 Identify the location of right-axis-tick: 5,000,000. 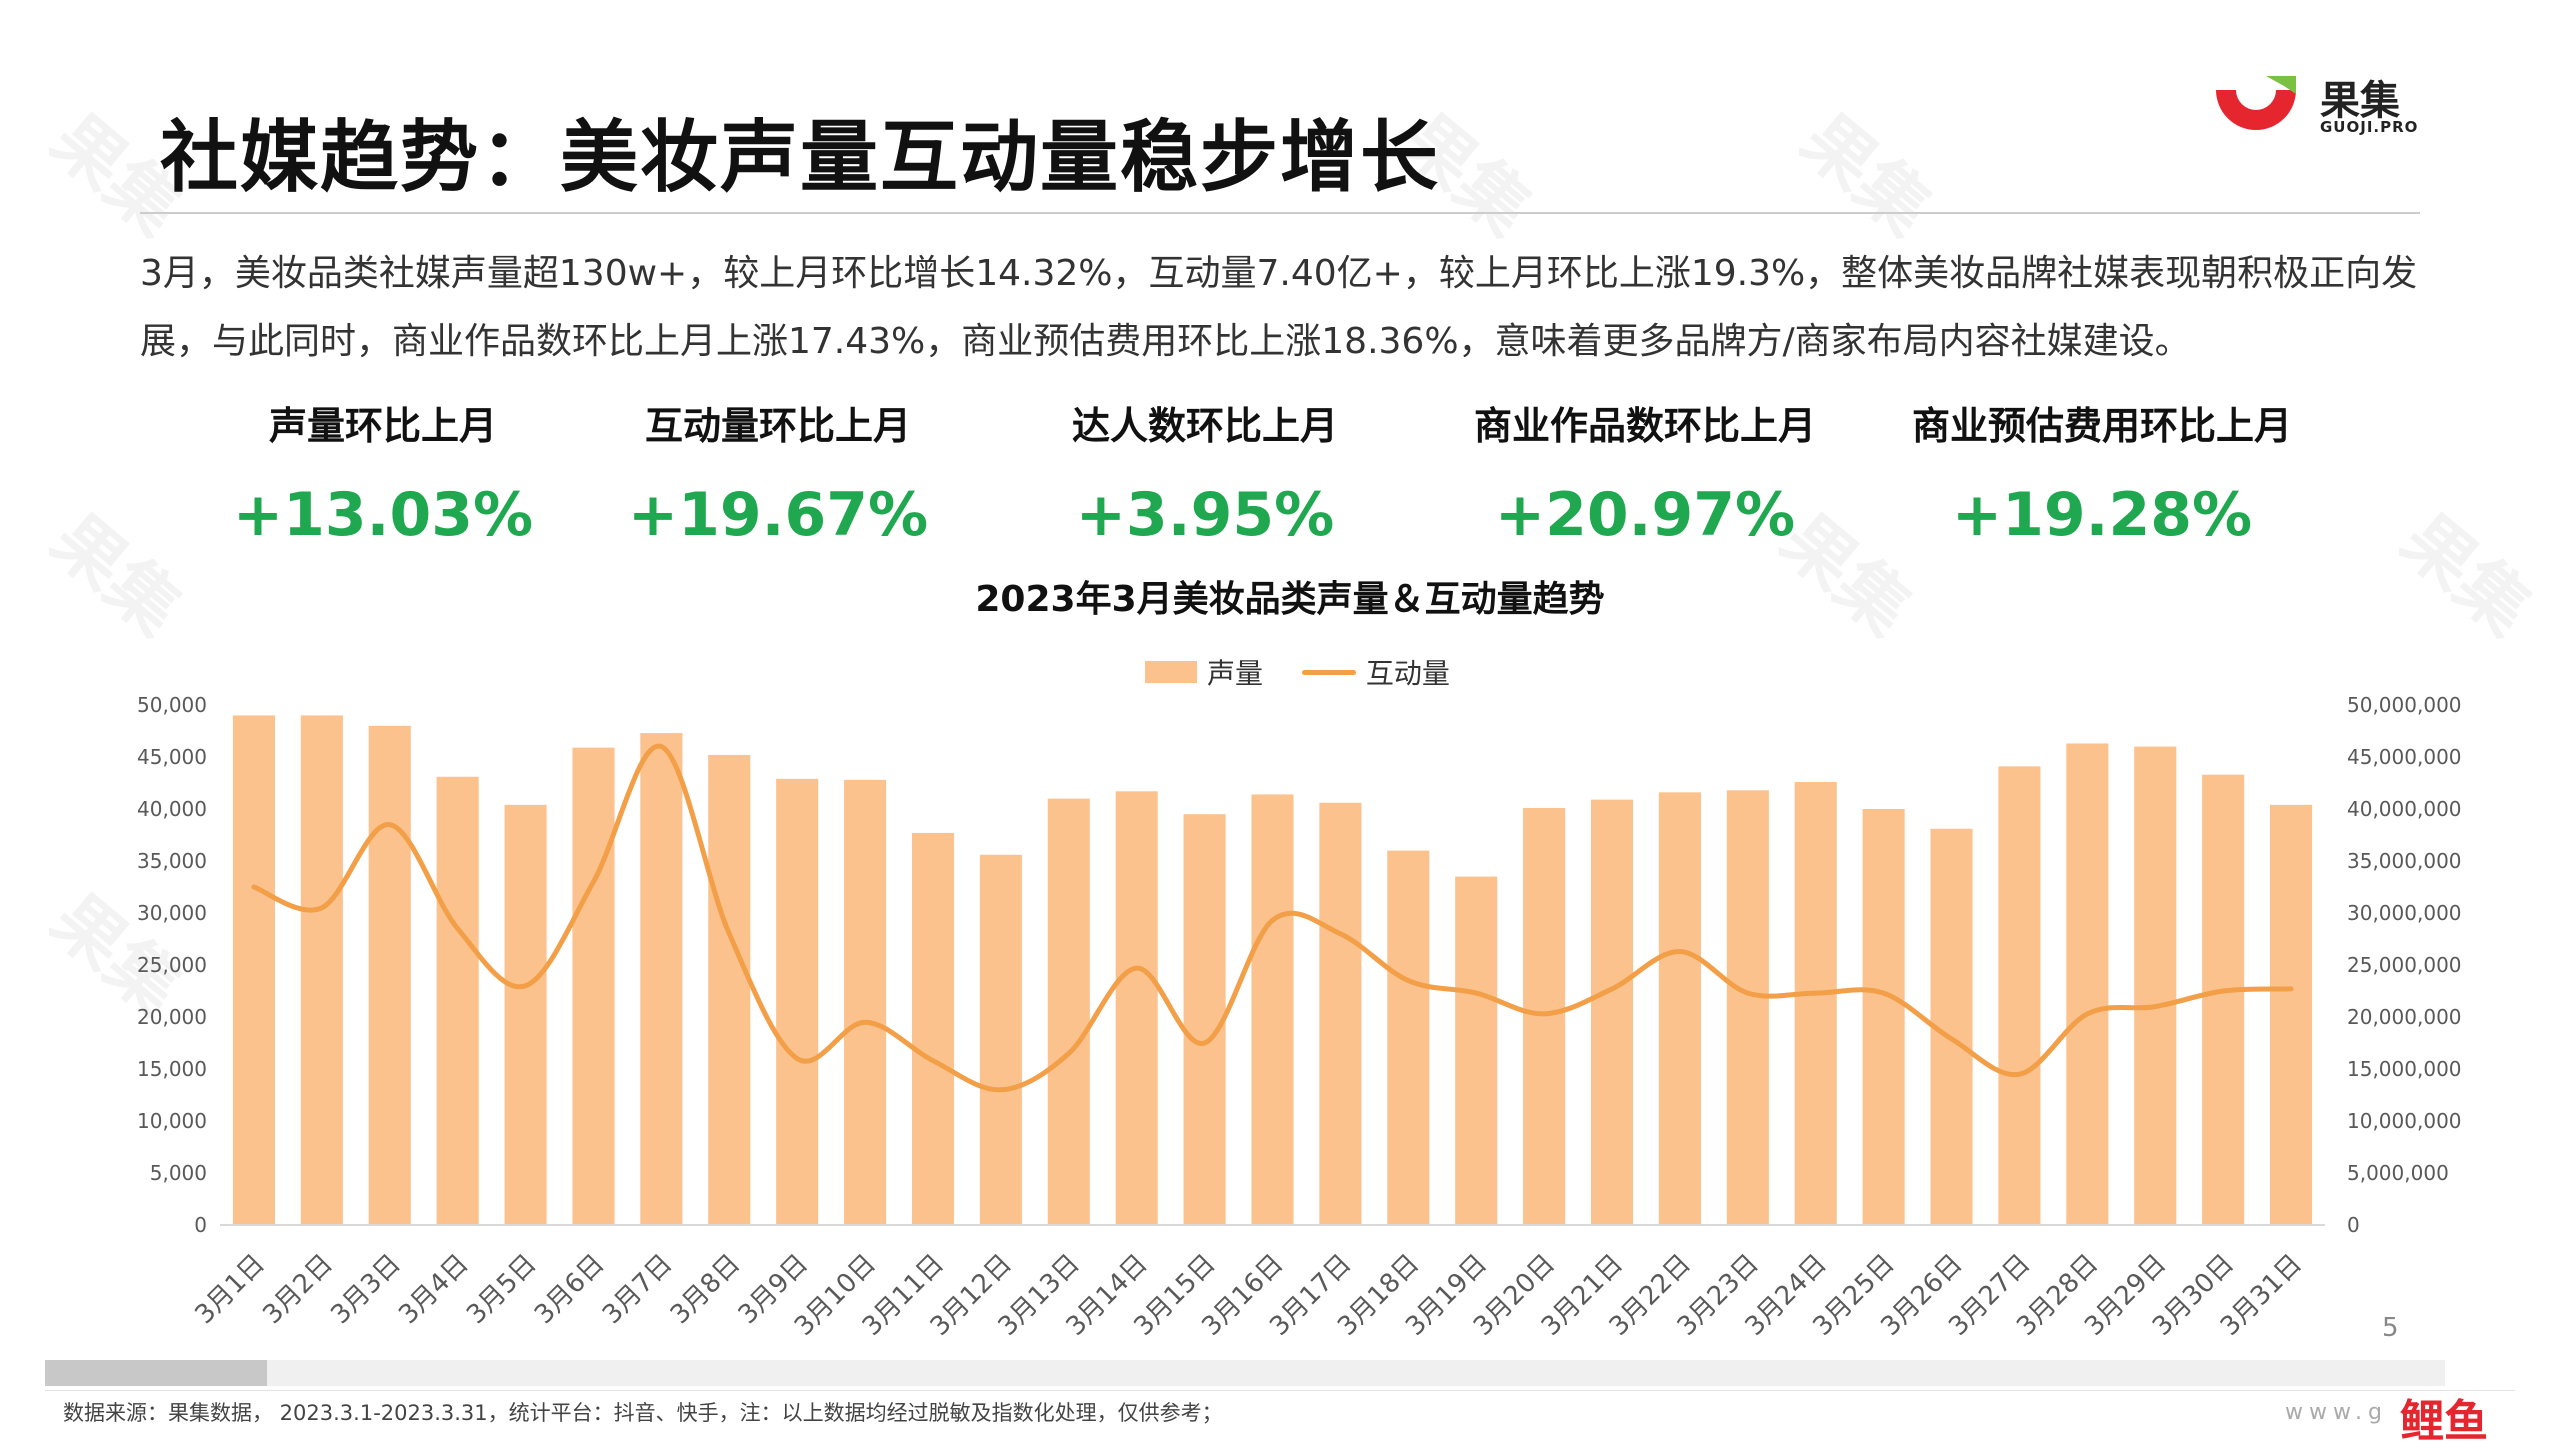
(2398, 1173).